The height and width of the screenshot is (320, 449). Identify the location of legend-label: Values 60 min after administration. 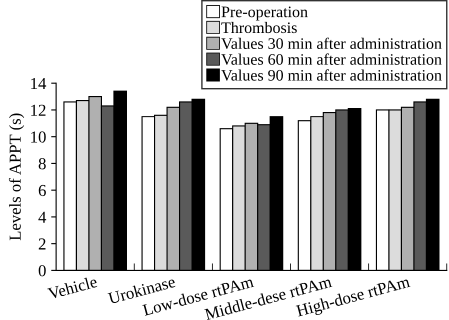
(331, 59).